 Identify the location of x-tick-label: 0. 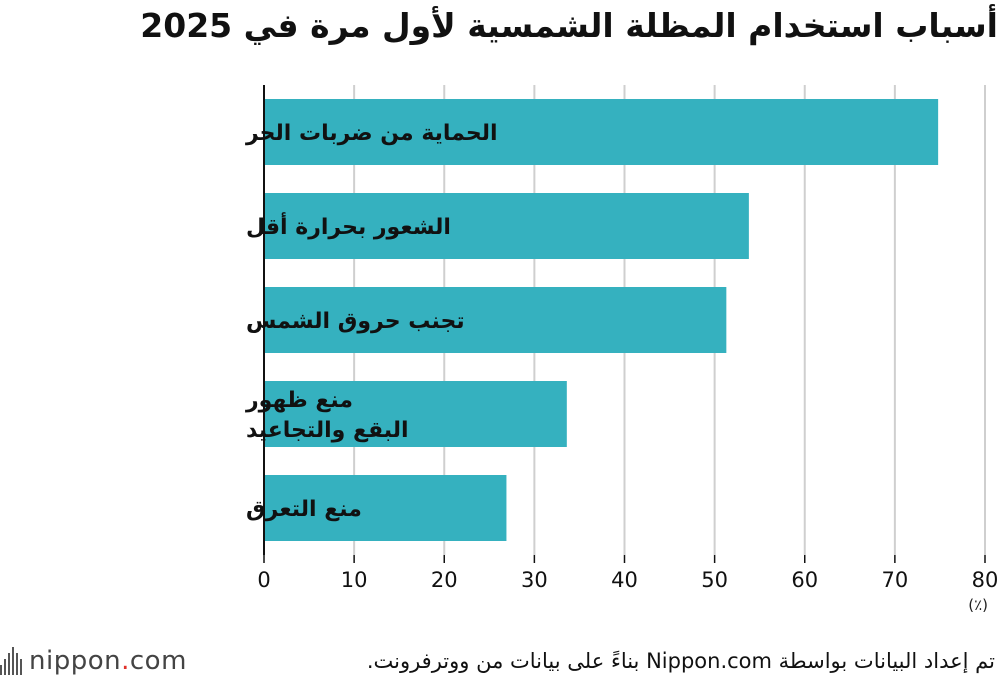
(263, 580).